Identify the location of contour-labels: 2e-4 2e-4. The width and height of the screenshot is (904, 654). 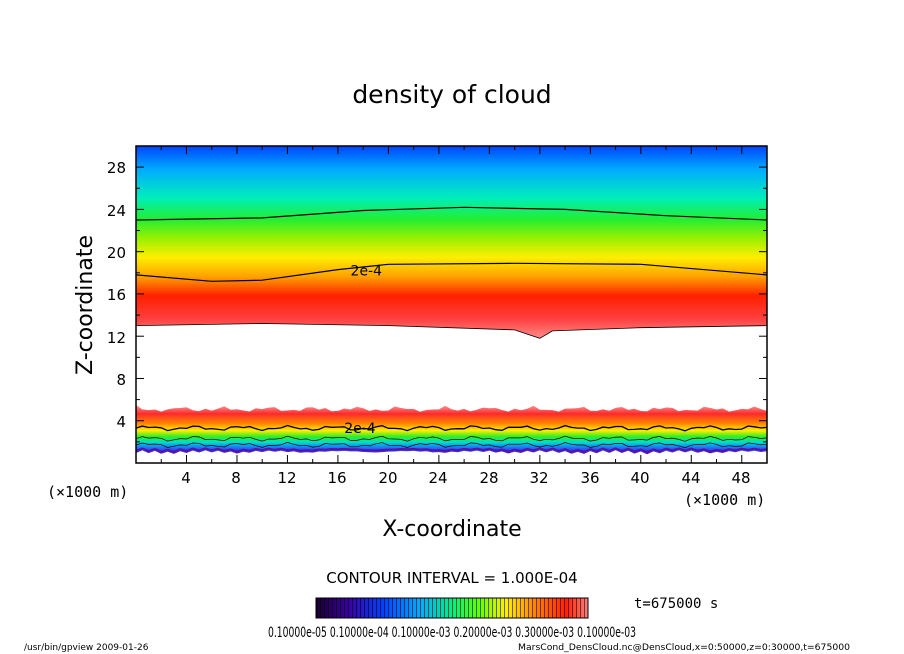
(363, 350).